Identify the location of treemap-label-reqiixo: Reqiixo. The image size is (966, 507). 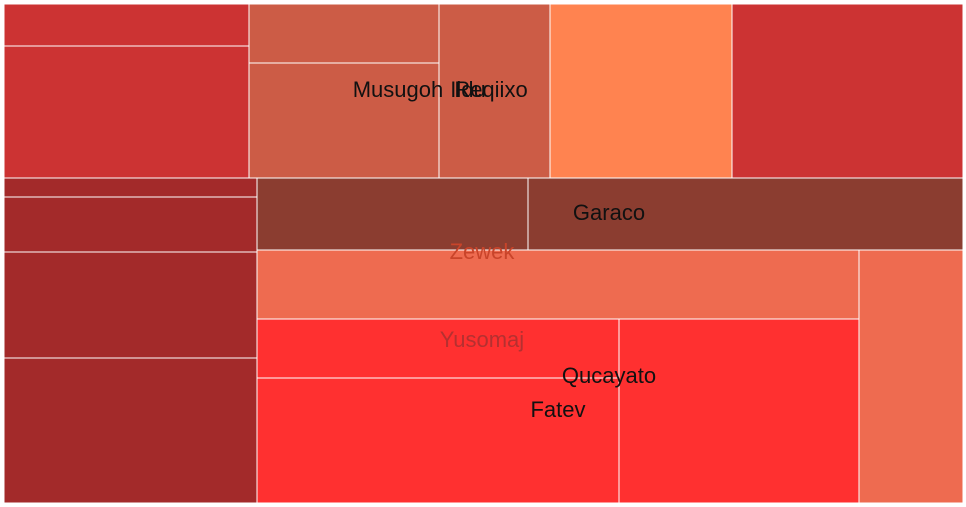
(490, 89).